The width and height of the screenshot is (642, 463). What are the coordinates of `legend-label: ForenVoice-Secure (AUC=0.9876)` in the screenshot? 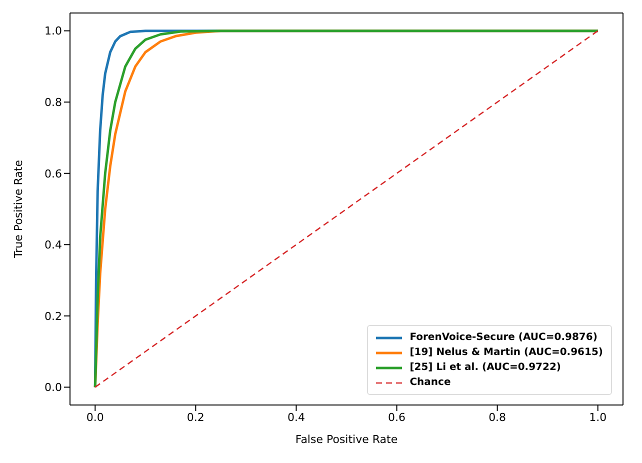 It's located at (504, 337).